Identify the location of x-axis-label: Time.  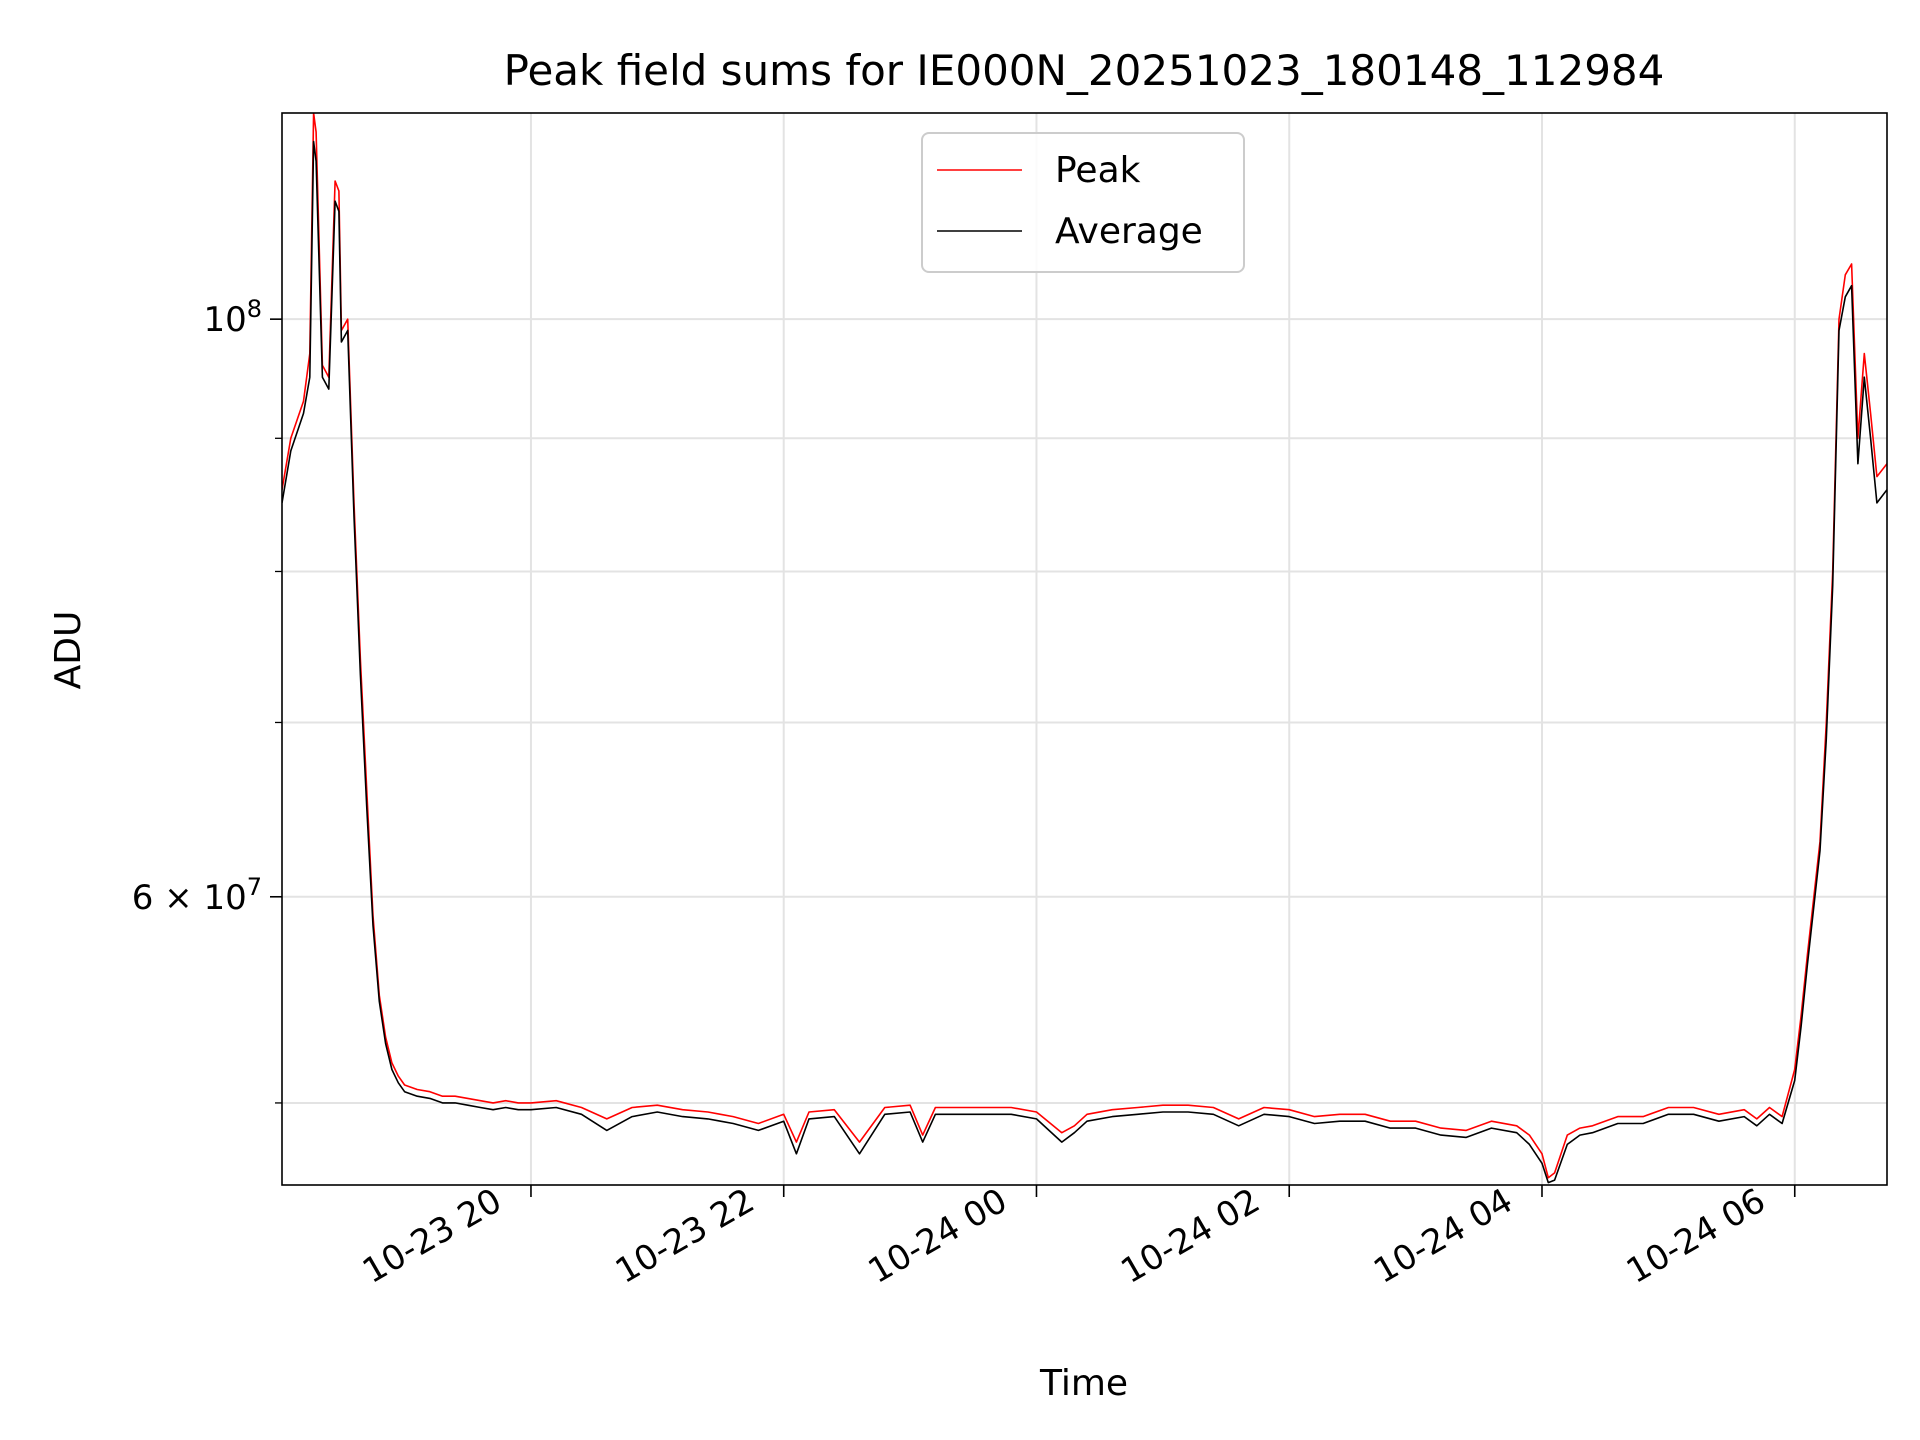
(1083, 1383).